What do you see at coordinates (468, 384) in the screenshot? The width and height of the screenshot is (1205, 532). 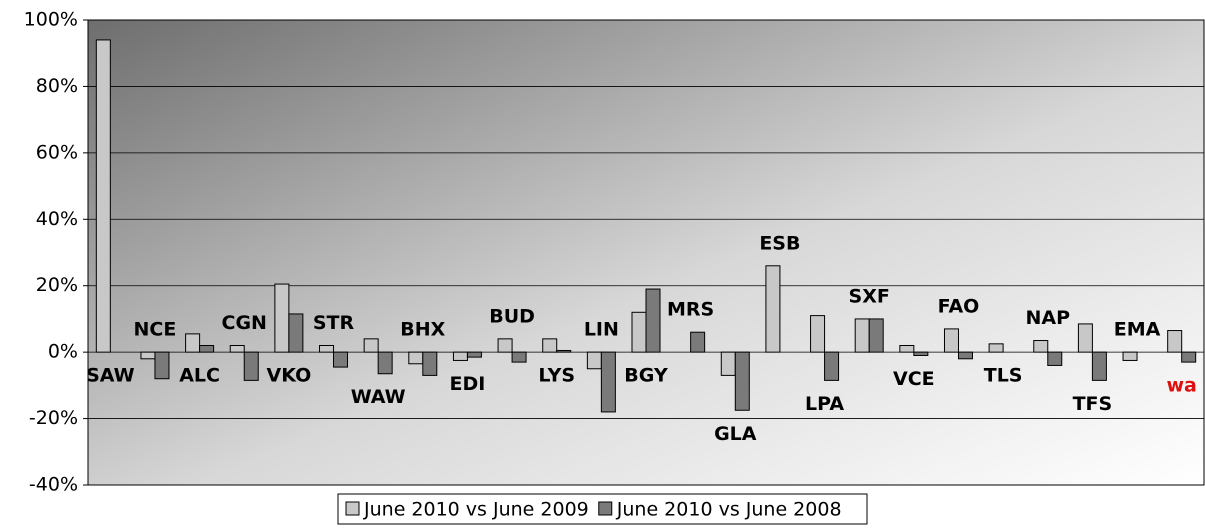 I see `category-label: EDI` at bounding box center [468, 384].